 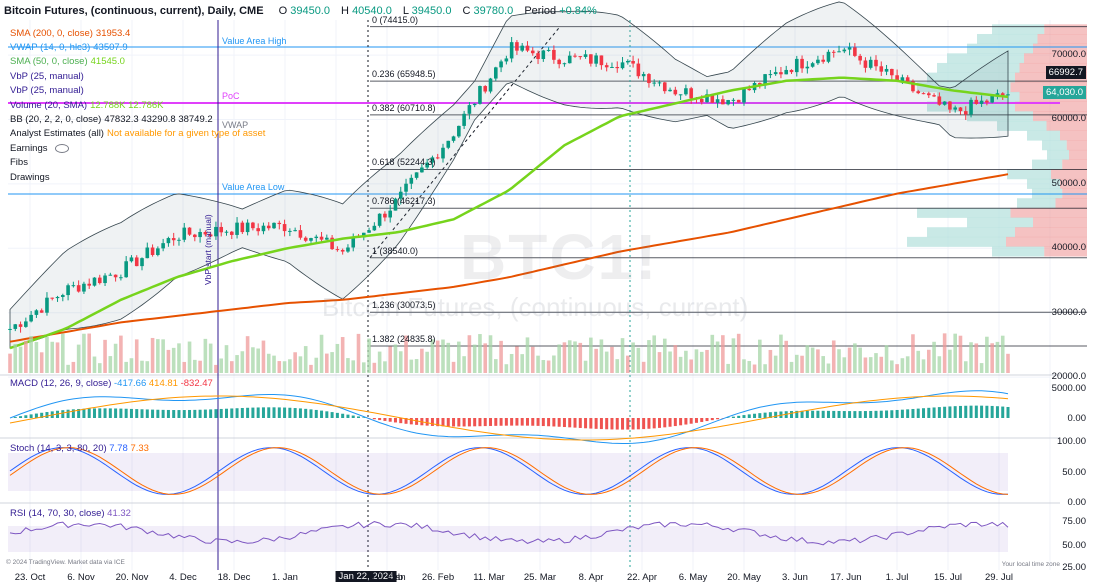 What do you see at coordinates (1074, 472) in the screenshot?
I see `pane-axis-label: 50.00` at bounding box center [1074, 472].